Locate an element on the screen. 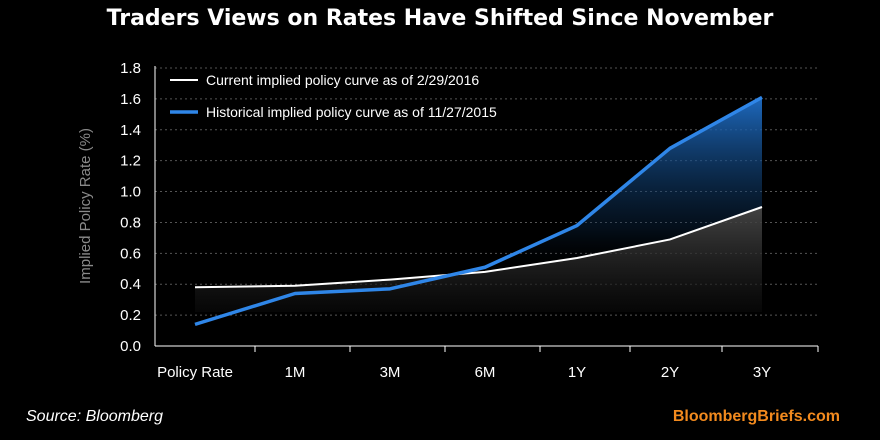 The width and height of the screenshot is (880, 440). y-tick-label: 1.0 is located at coordinates (130, 192).